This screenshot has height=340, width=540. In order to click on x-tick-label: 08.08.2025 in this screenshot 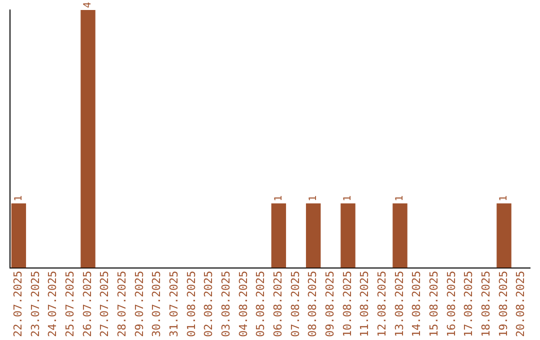, I will do `click(313, 304)`.